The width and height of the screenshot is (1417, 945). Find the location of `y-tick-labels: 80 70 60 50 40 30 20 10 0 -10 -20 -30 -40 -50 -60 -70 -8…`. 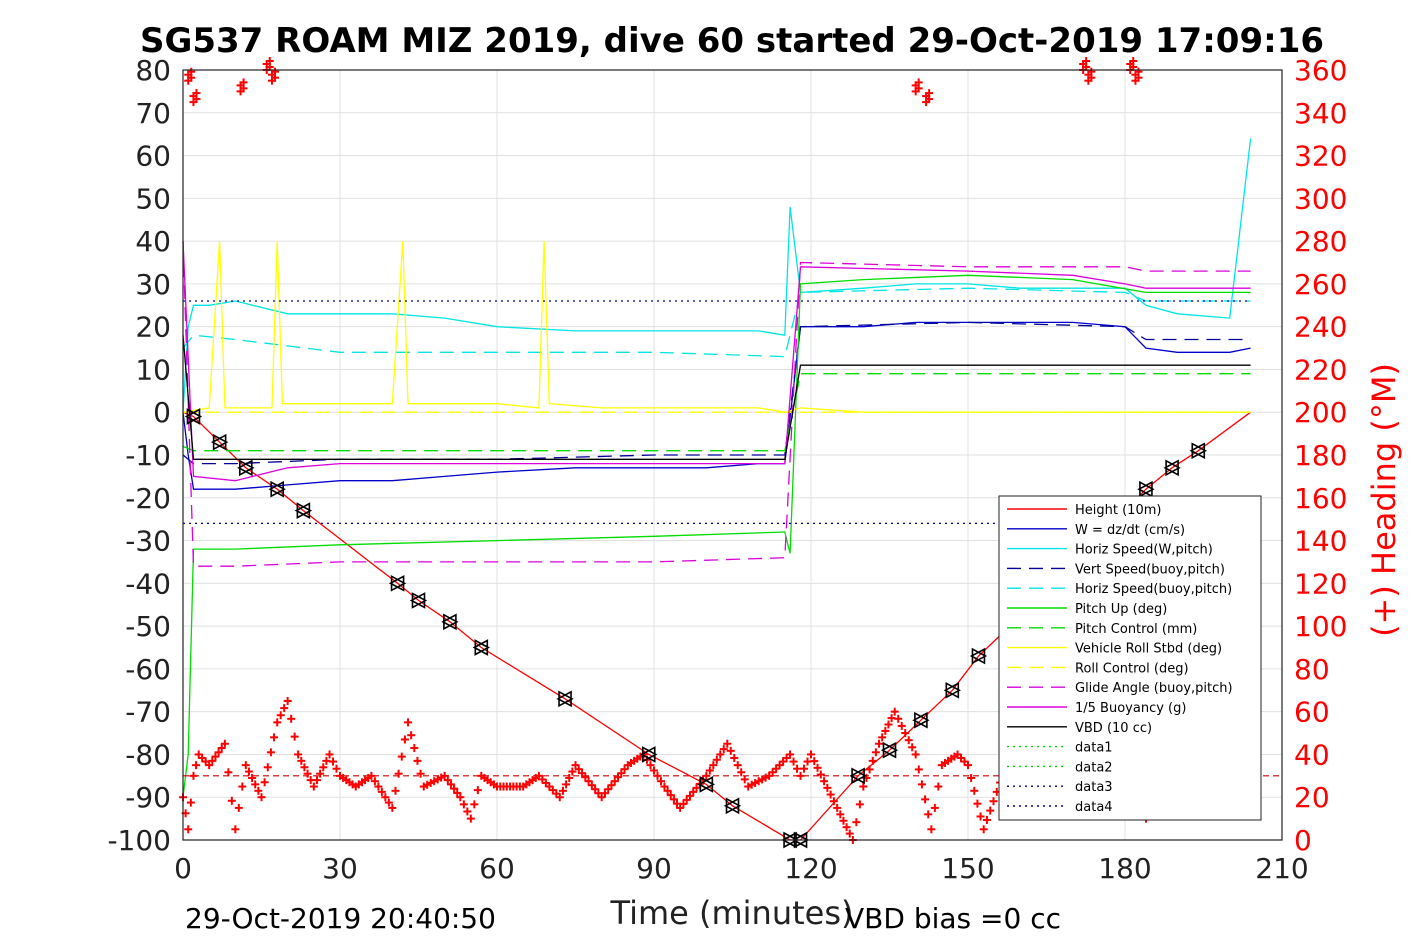

y-tick-labels: 80 70 60 50 40 30 20 10 0 -10 -20 -30 -40 -50 -60 -70 -8… is located at coordinates (139, 455).